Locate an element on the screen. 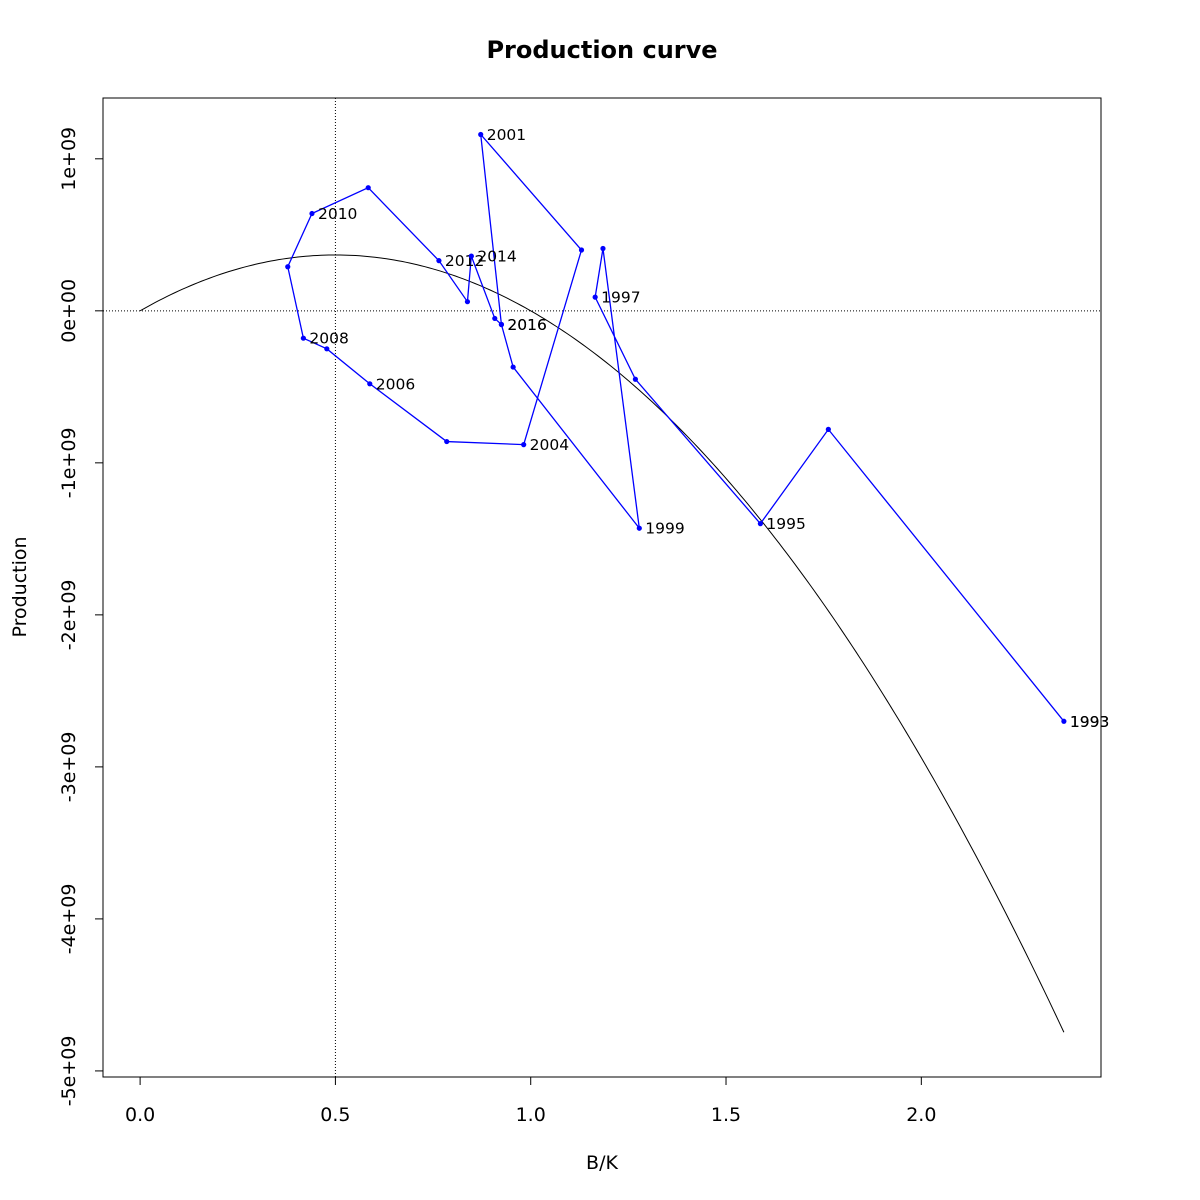 Image resolution: width=1200 pixels, height=1200 pixels. x-tick-label: 2.0 is located at coordinates (921, 1115).